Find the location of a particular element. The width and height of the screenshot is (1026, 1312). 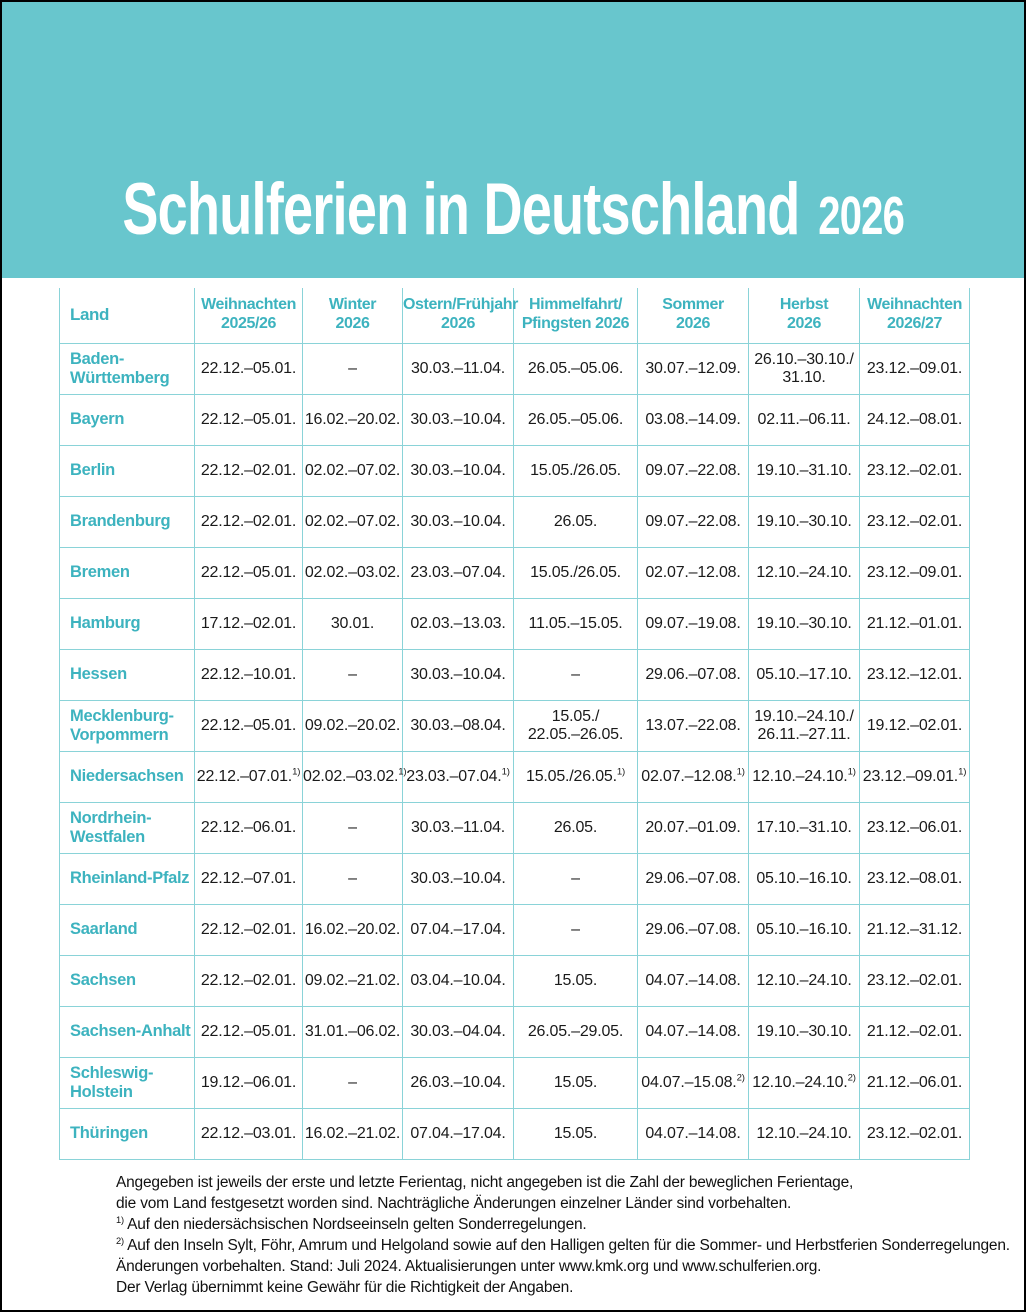

state-name-cell: Brandenburg is located at coordinates (127, 521).